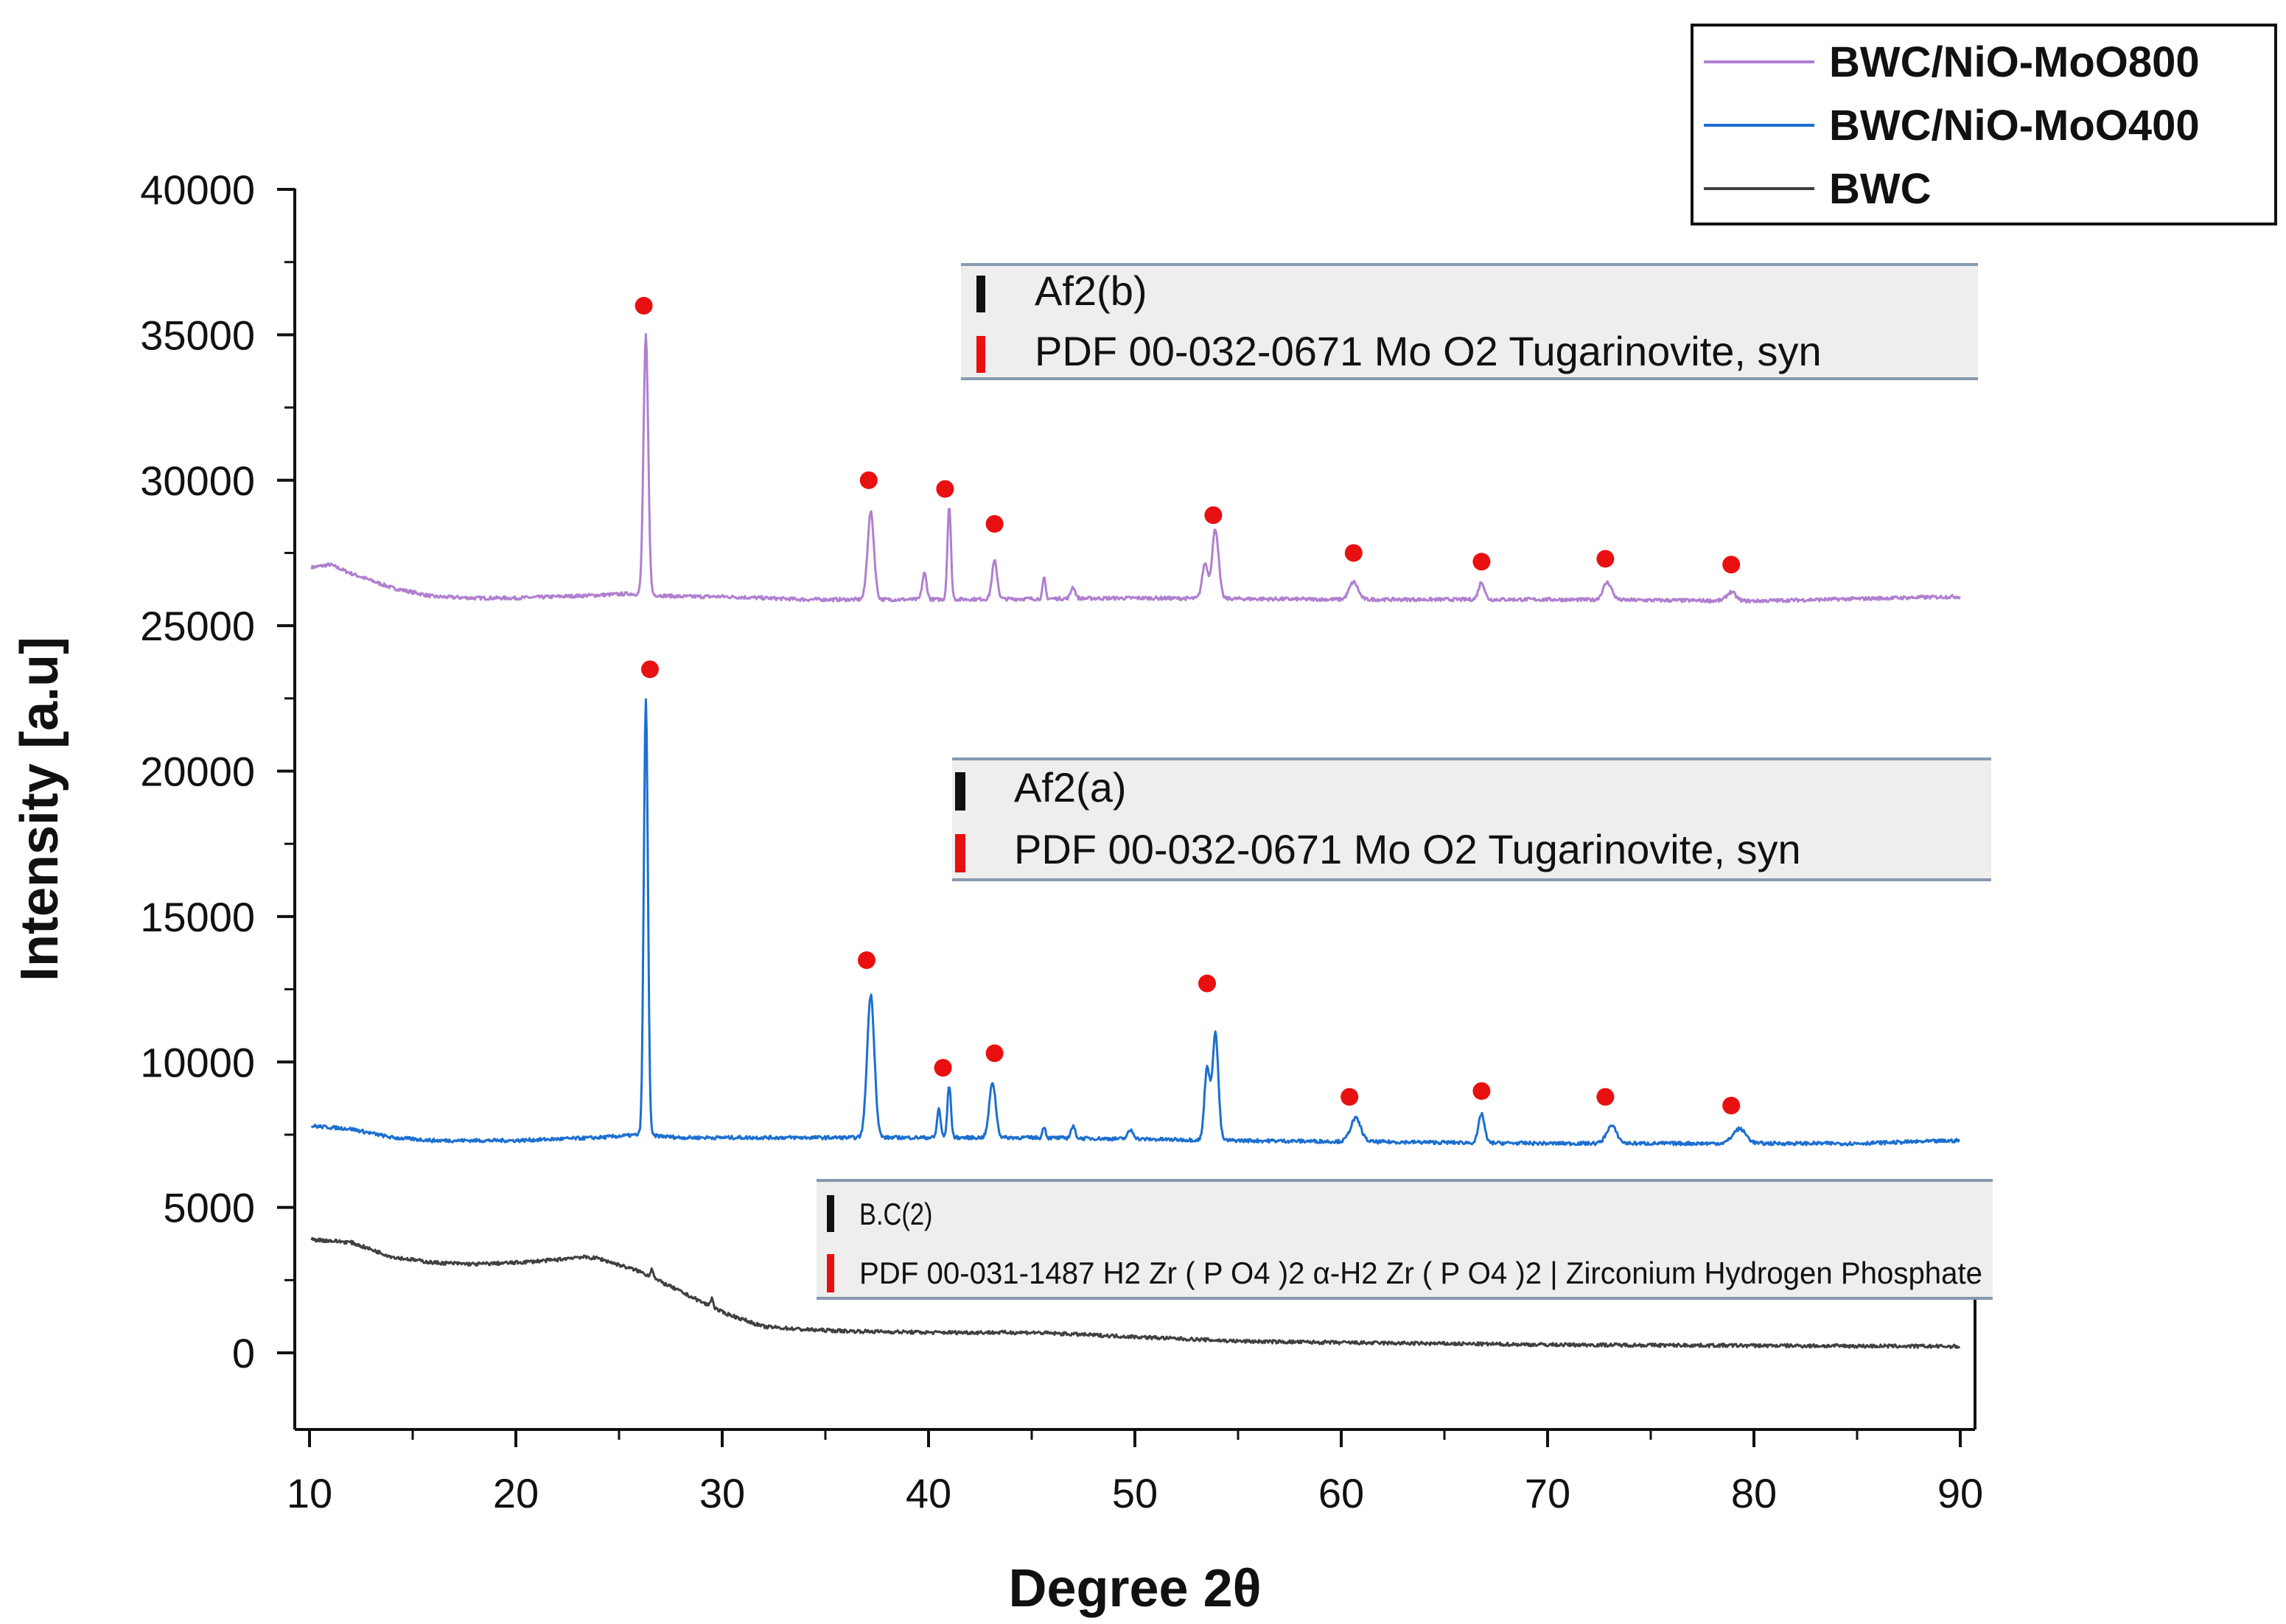 The height and width of the screenshot is (1624, 2286). I want to click on x-axis-ticks: 10 20 30 40 50 60 70 80 90, so click(1135, 1472).